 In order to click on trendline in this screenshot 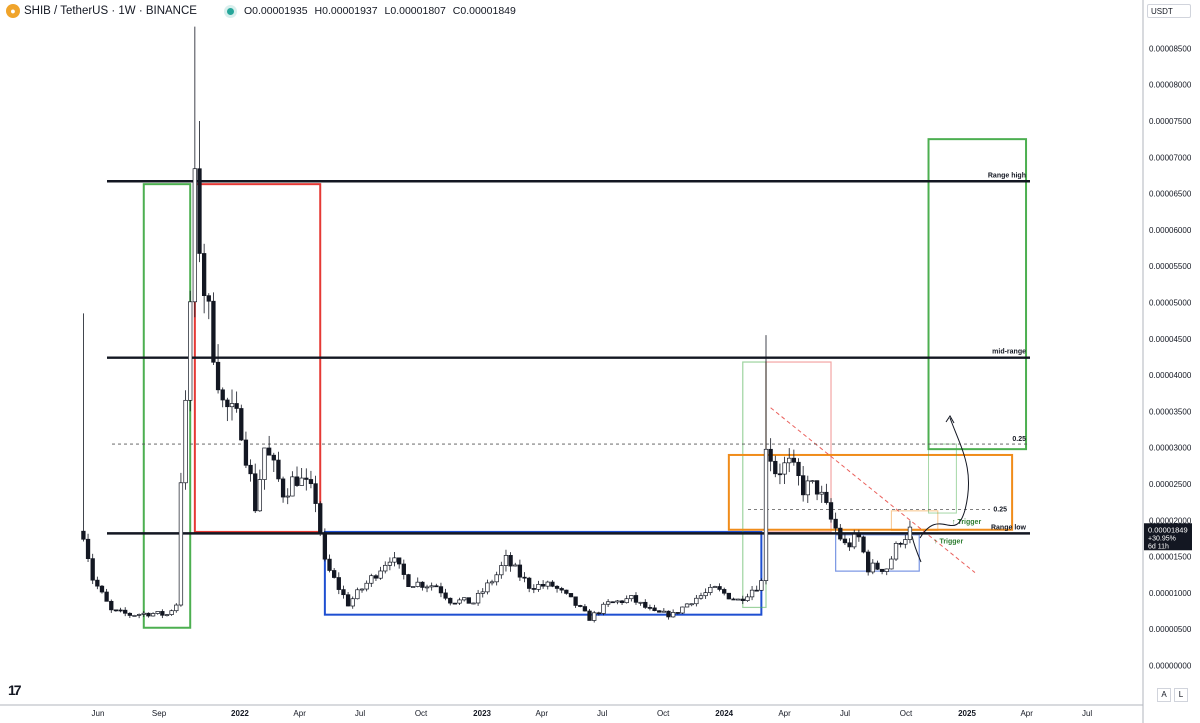, I will do `click(873, 490)`.